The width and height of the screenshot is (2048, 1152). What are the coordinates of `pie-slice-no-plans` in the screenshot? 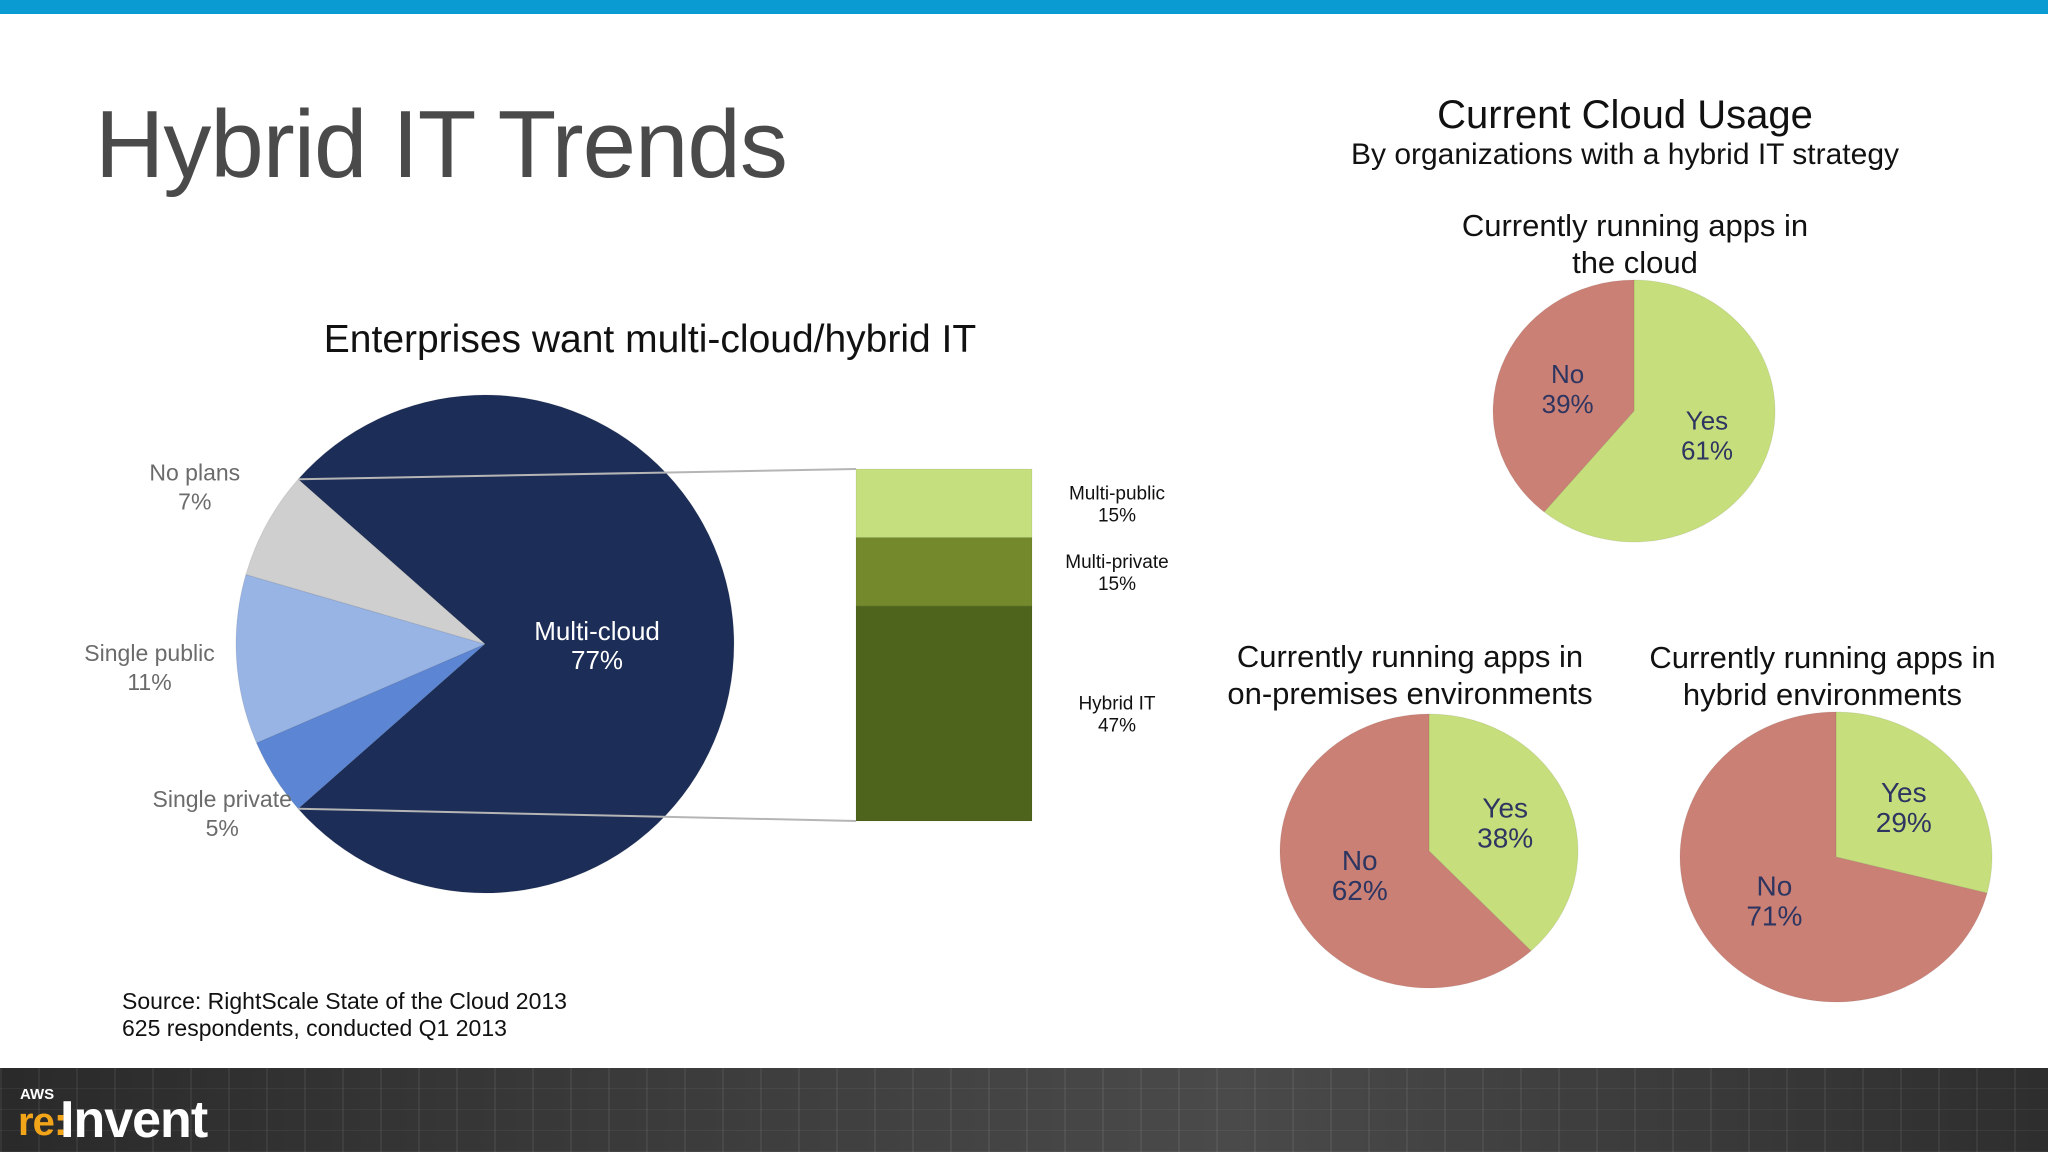 It's located at (365, 561).